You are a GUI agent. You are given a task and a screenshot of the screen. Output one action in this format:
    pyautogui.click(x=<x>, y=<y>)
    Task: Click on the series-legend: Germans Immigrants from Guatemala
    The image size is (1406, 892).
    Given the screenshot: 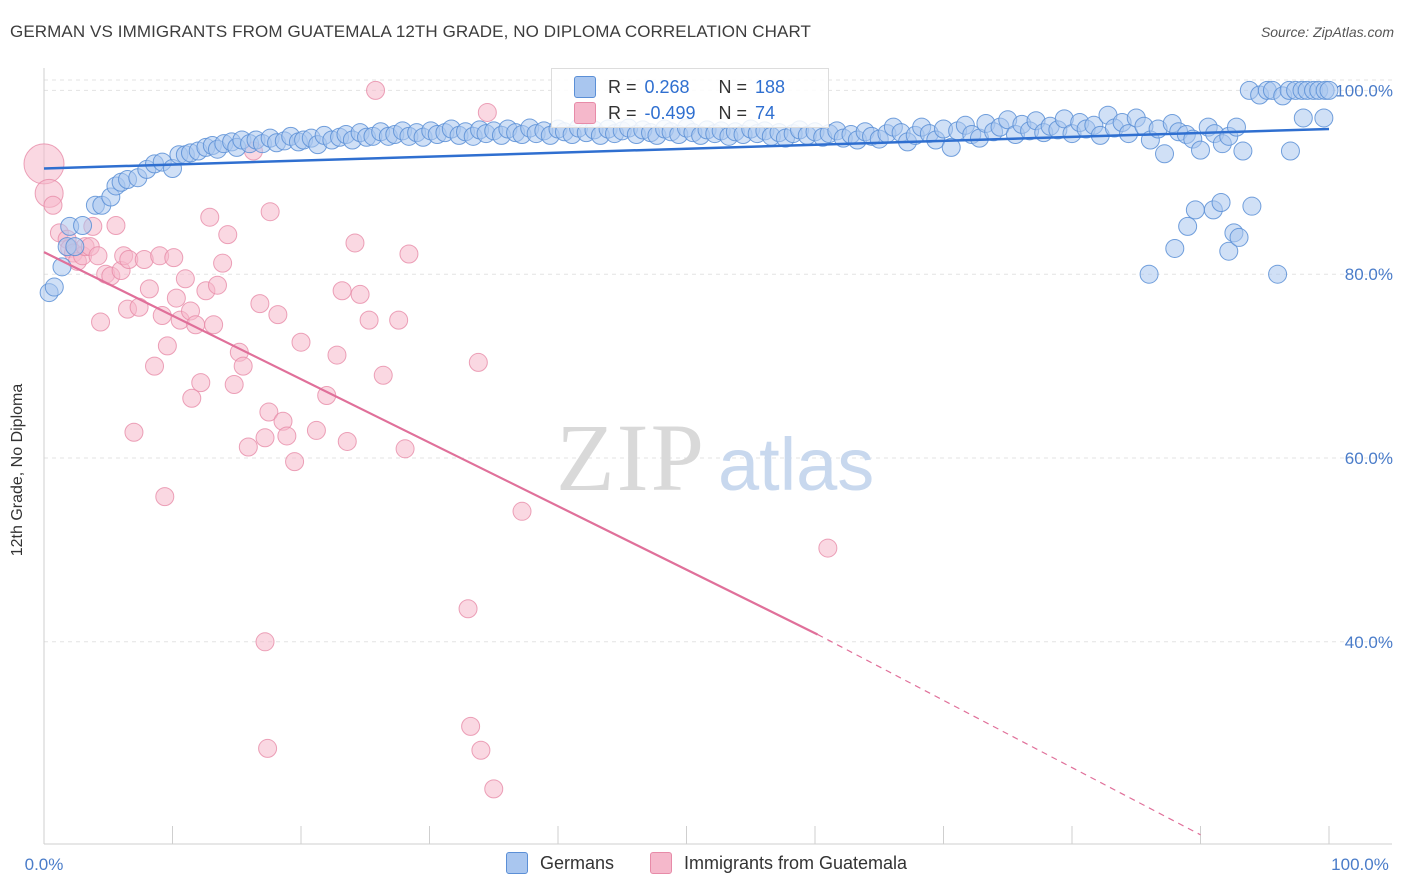 What is the action you would take?
    pyautogui.click(x=703, y=865)
    